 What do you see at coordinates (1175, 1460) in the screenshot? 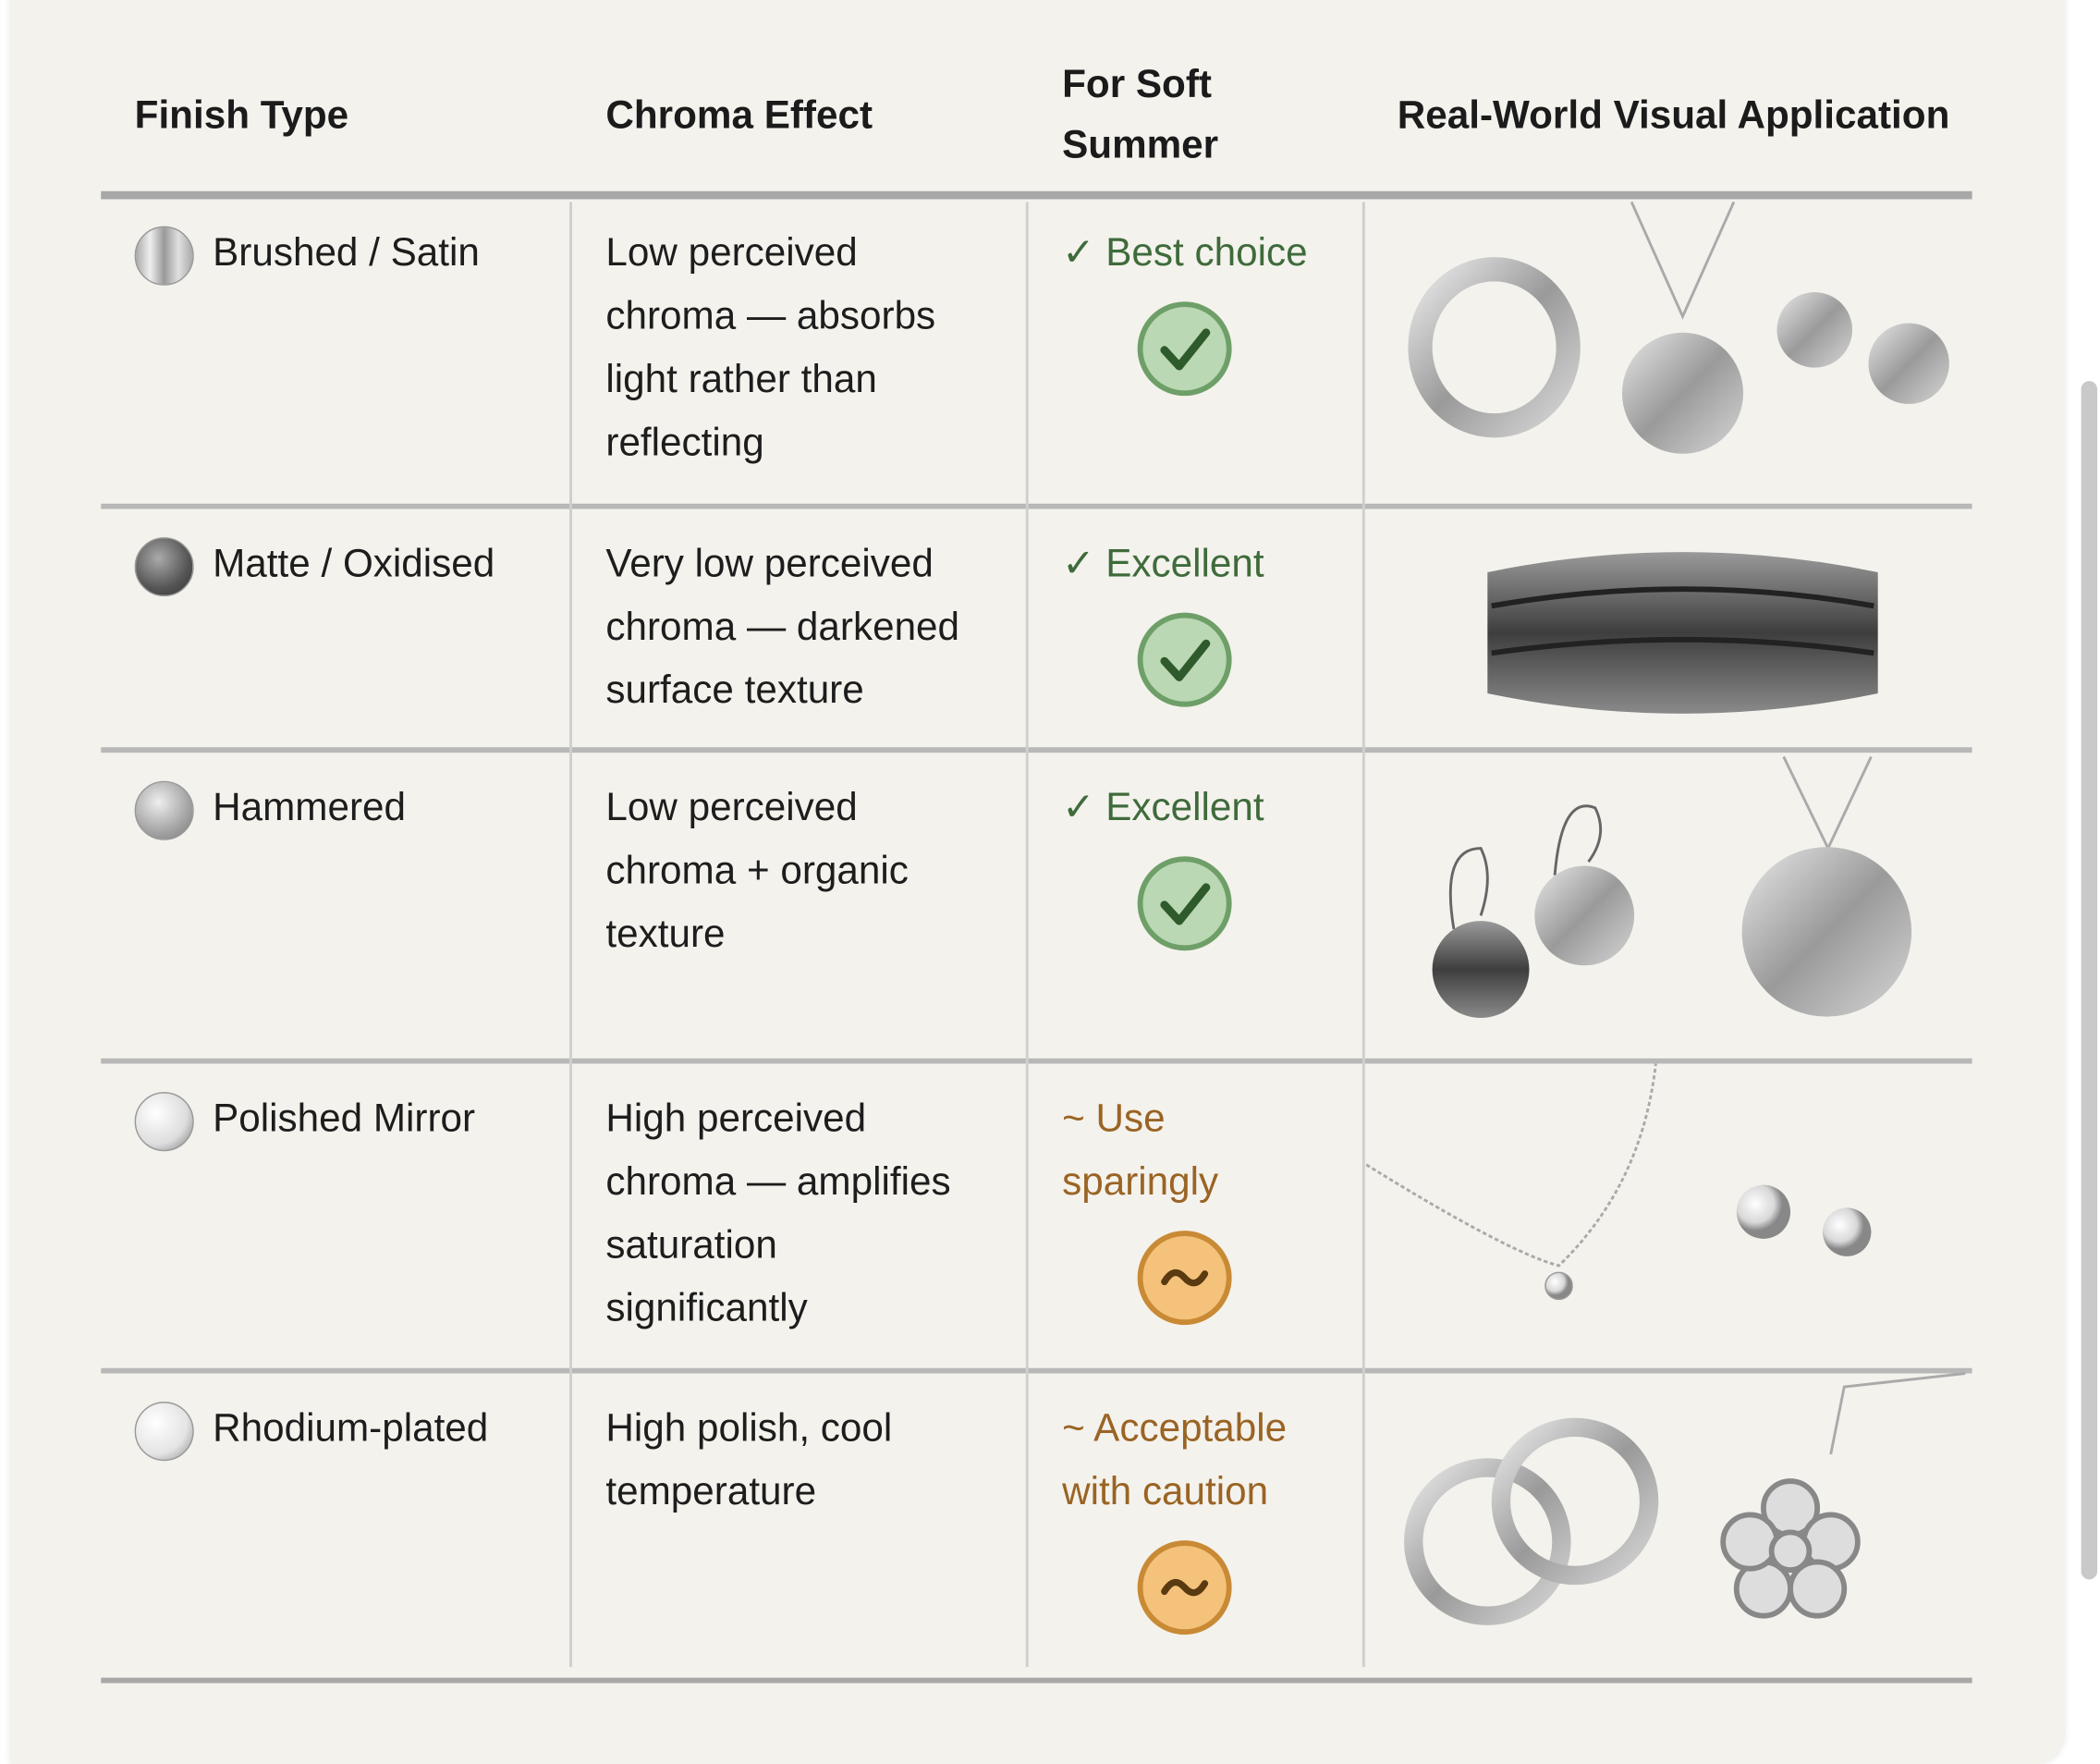
I see `verdict-text: ~ Acceptable with caution` at bounding box center [1175, 1460].